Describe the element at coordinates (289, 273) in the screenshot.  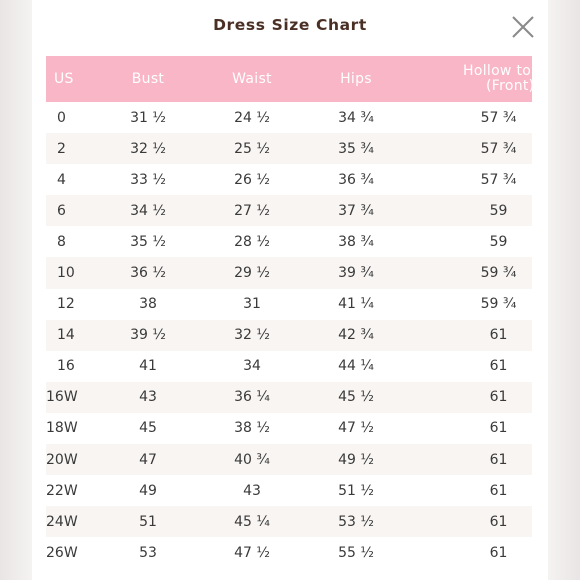
I see `table-row: 10 36 ½ 29 ½ 39 ¾ 59 ¾` at that location.